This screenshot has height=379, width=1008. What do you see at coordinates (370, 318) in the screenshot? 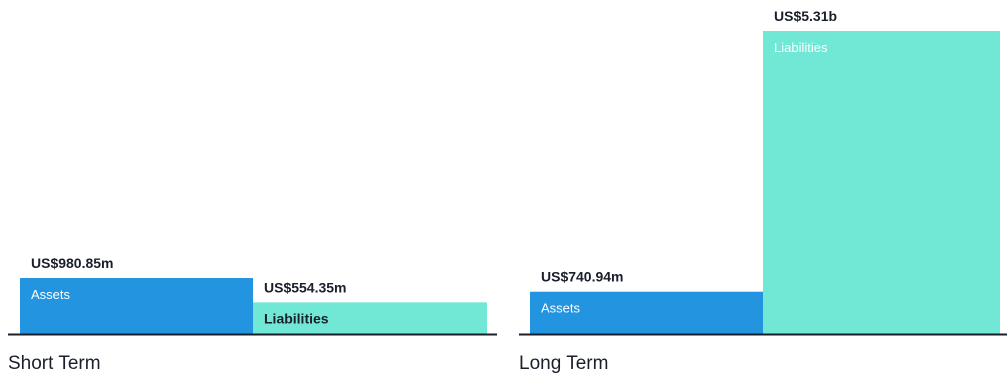
I see `short-term-liabilities-bar` at bounding box center [370, 318].